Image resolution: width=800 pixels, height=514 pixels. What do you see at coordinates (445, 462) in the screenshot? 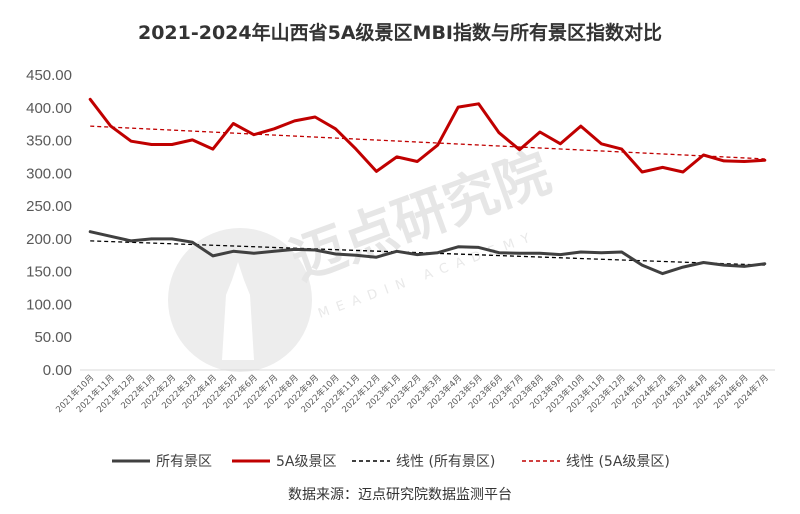
I see `legend-label: 线性 (所有景区)` at bounding box center [445, 462].